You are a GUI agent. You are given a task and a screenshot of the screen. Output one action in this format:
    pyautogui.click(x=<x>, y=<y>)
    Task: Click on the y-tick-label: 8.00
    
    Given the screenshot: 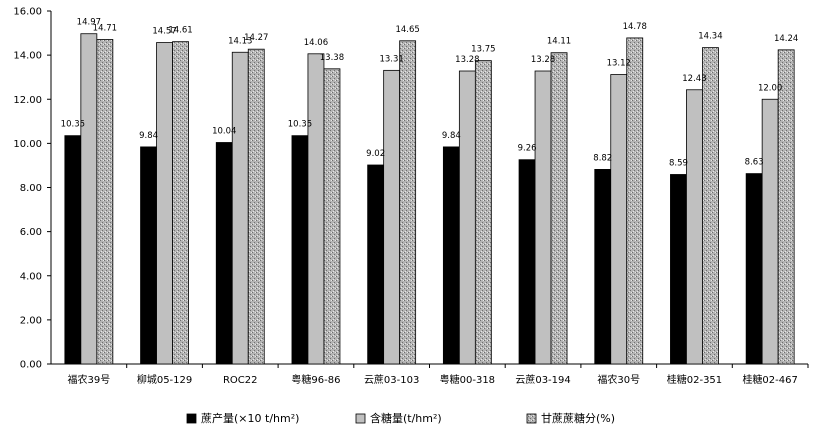 What is the action you would take?
    pyautogui.click(x=31, y=188)
    